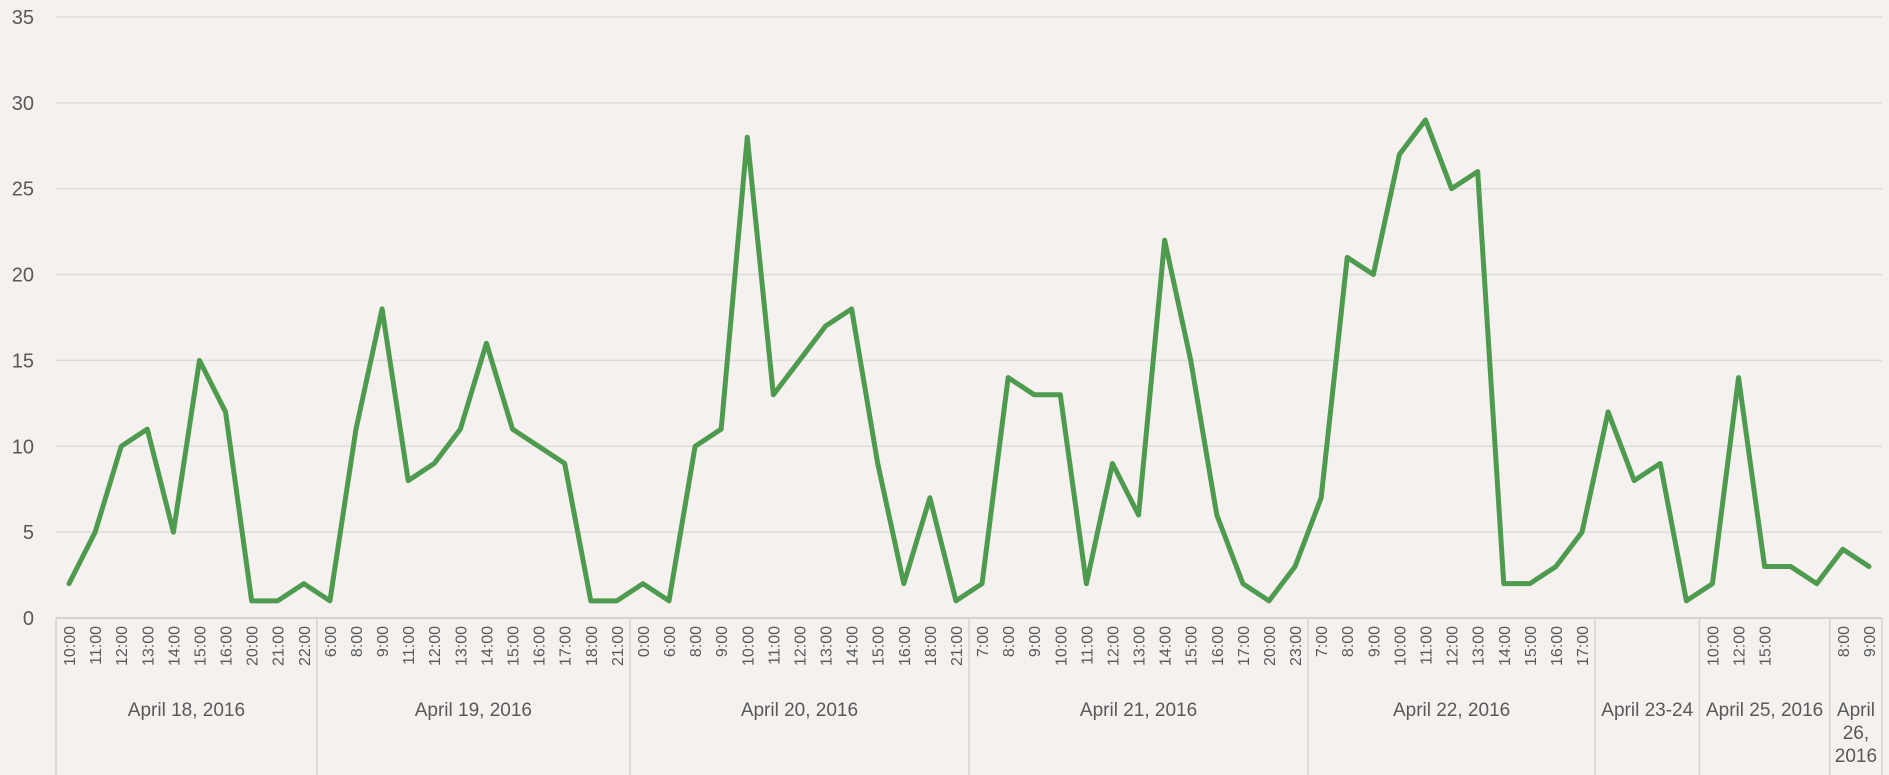  What do you see at coordinates (28, 533) in the screenshot?
I see `y-tick-label: 5` at bounding box center [28, 533].